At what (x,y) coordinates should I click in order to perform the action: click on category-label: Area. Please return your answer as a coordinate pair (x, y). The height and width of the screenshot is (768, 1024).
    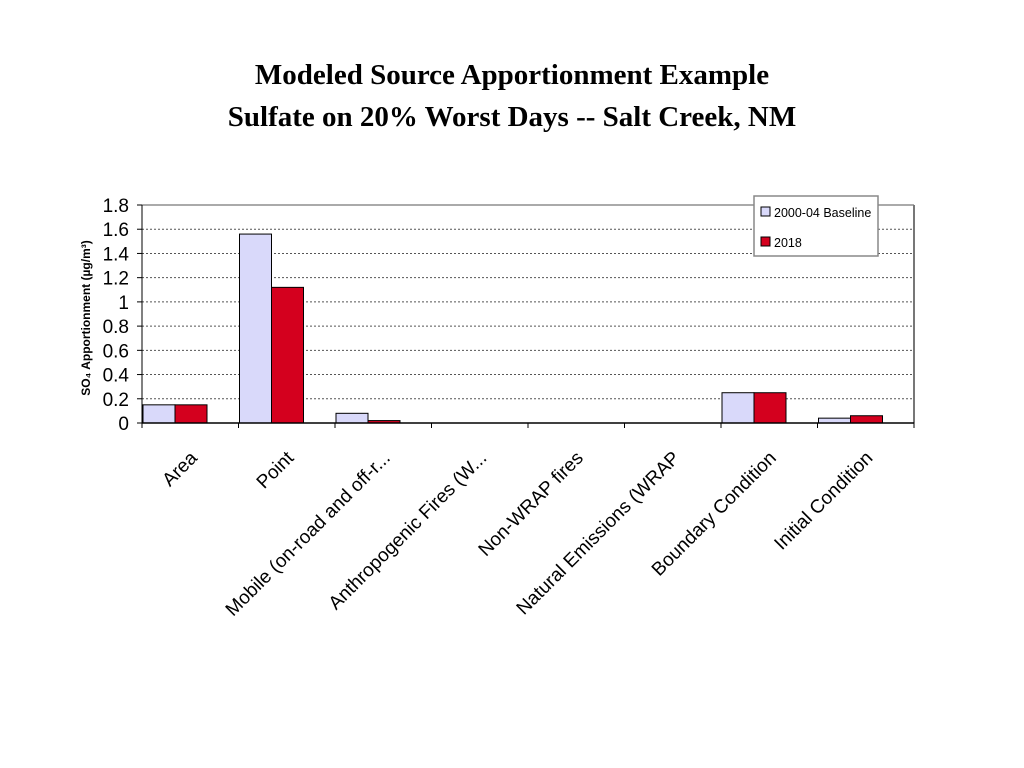
    Looking at the image, I should click on (181, 469).